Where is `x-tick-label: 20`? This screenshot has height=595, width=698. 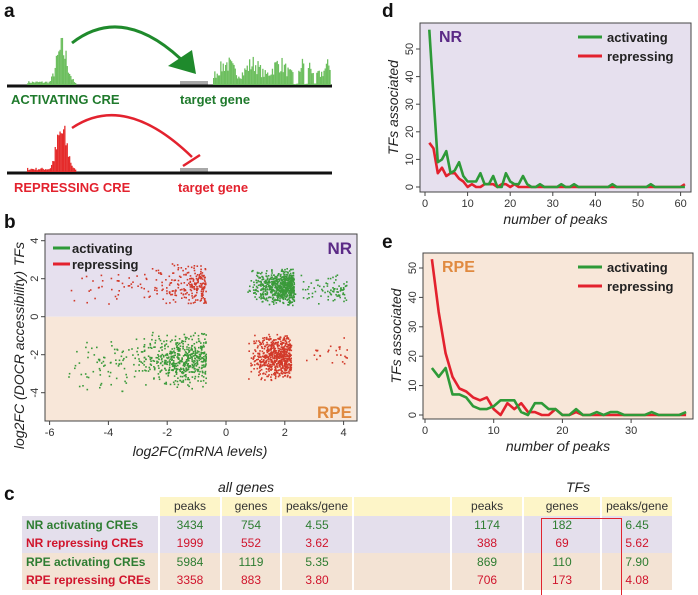 x-tick-label: 20 is located at coordinates (562, 431).